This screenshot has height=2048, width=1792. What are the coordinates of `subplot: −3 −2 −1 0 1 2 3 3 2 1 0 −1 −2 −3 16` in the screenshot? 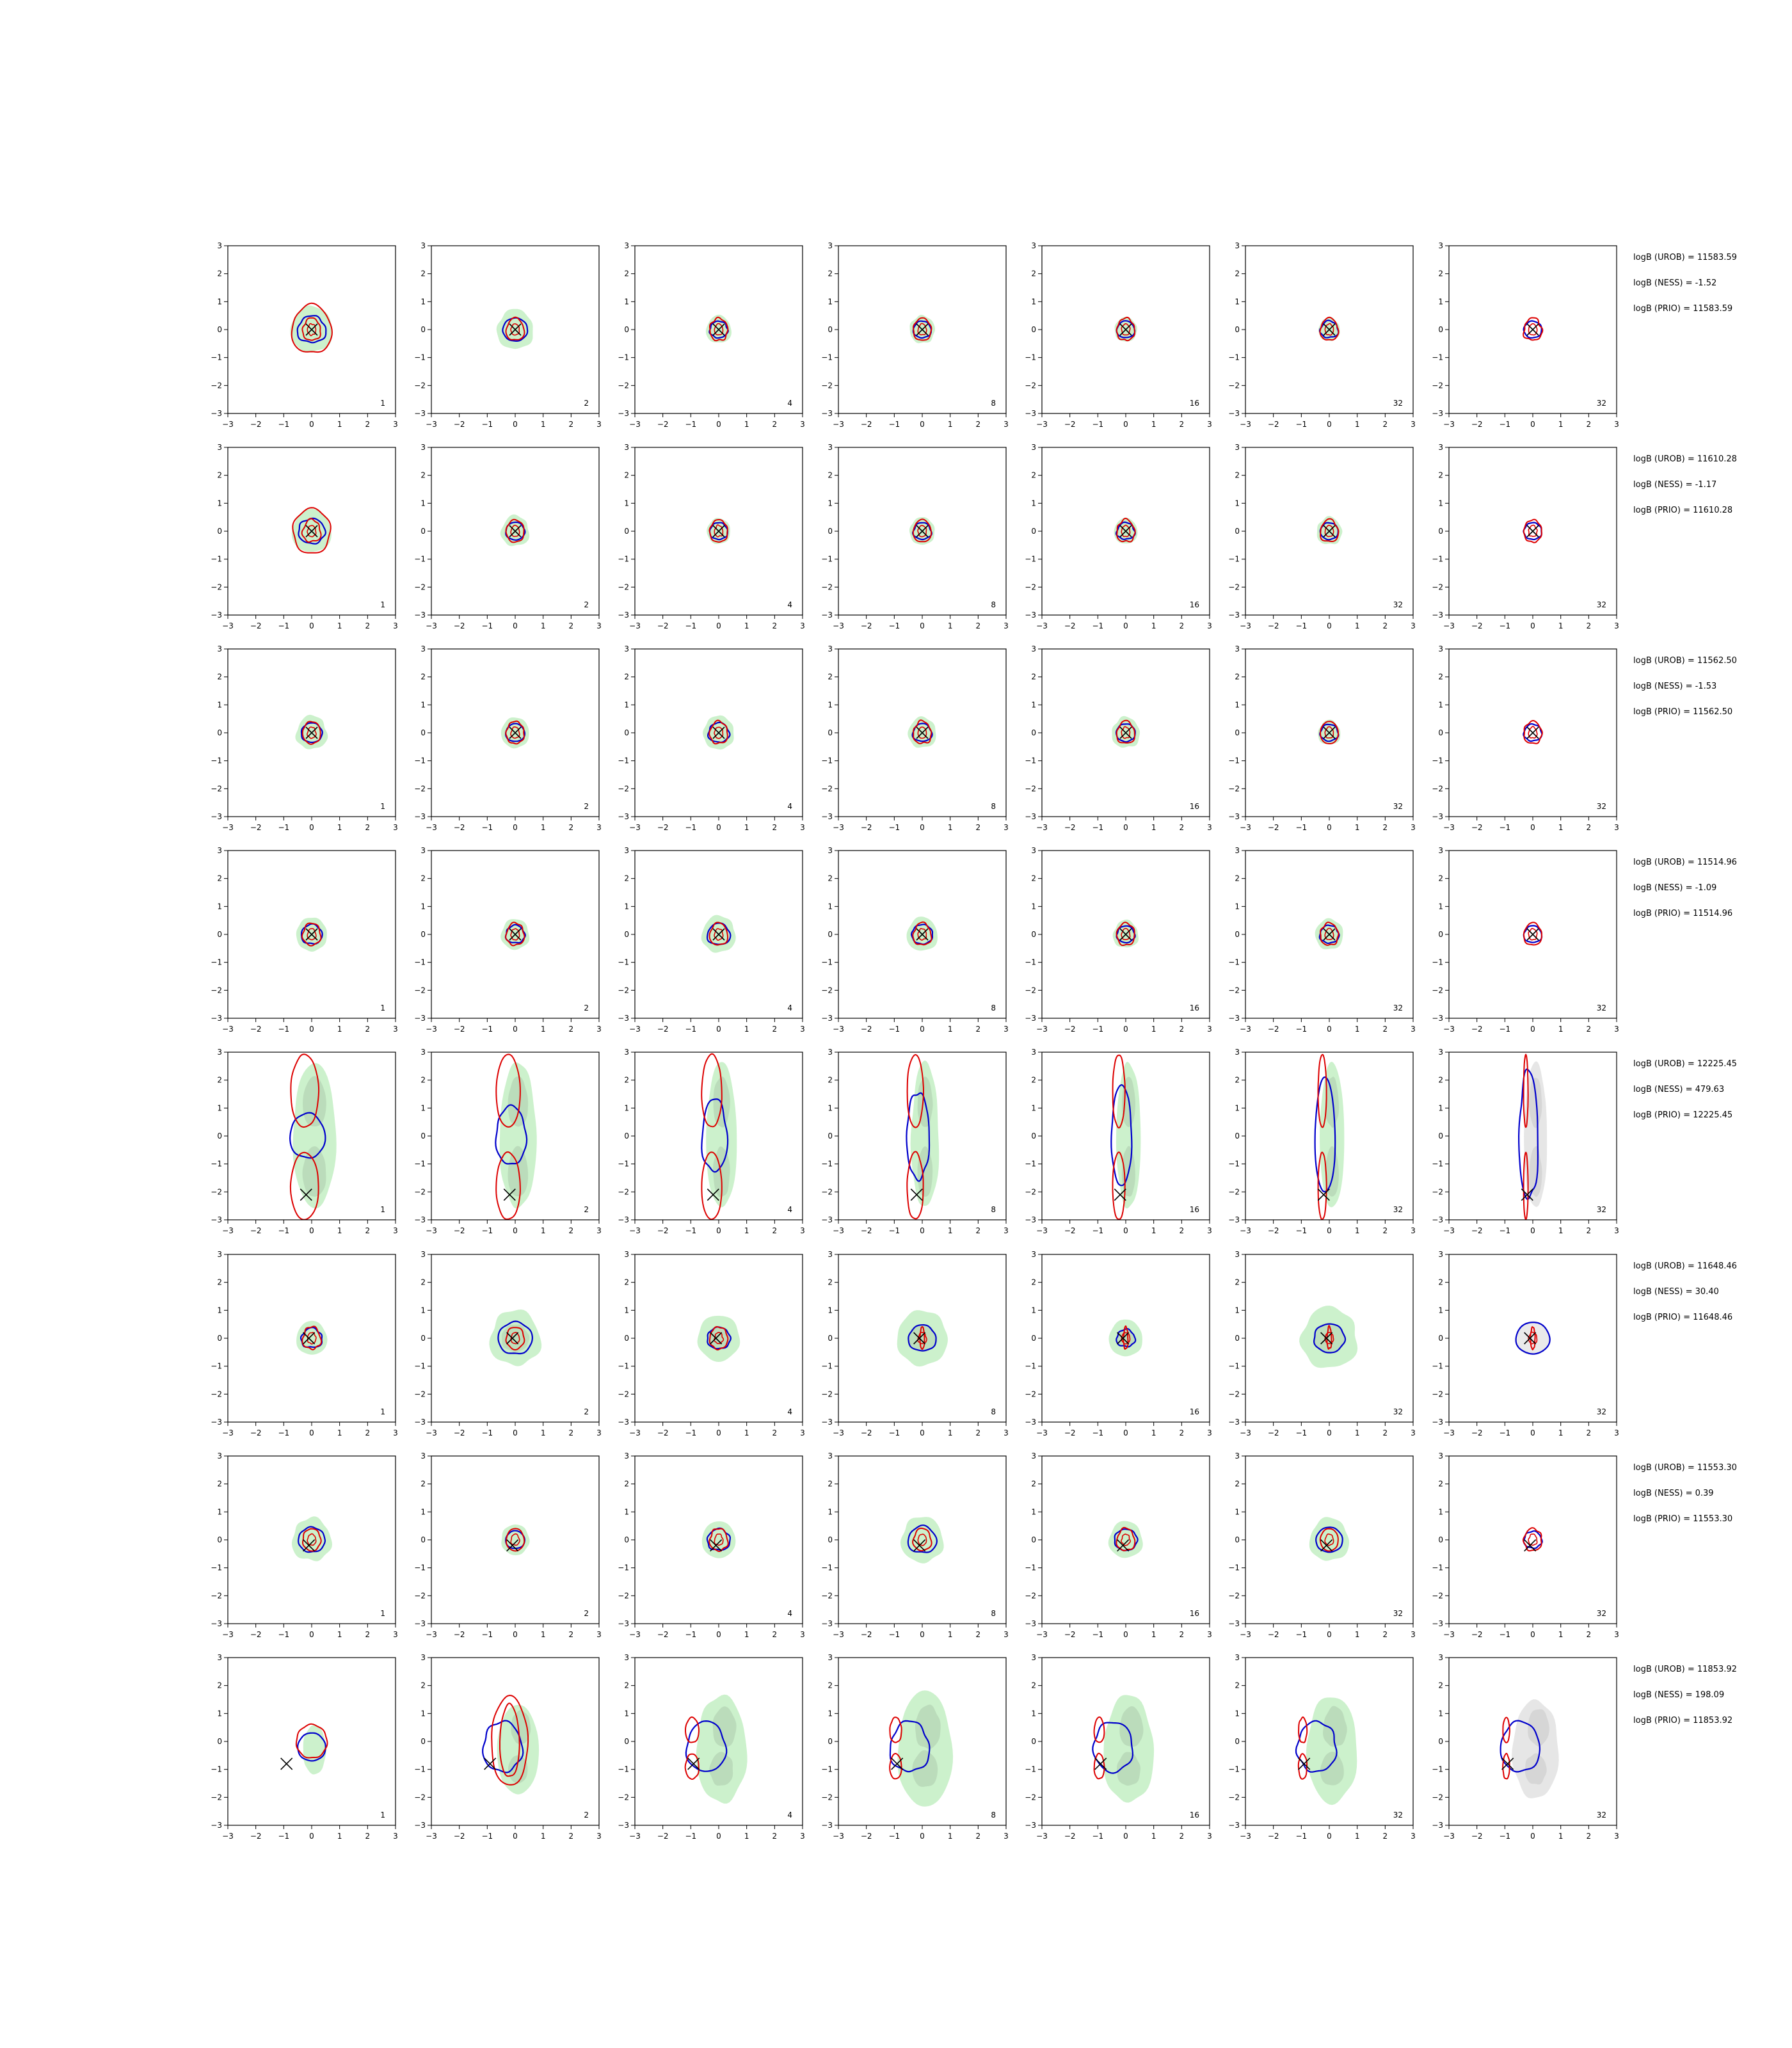 It's located at (1118, 1545).